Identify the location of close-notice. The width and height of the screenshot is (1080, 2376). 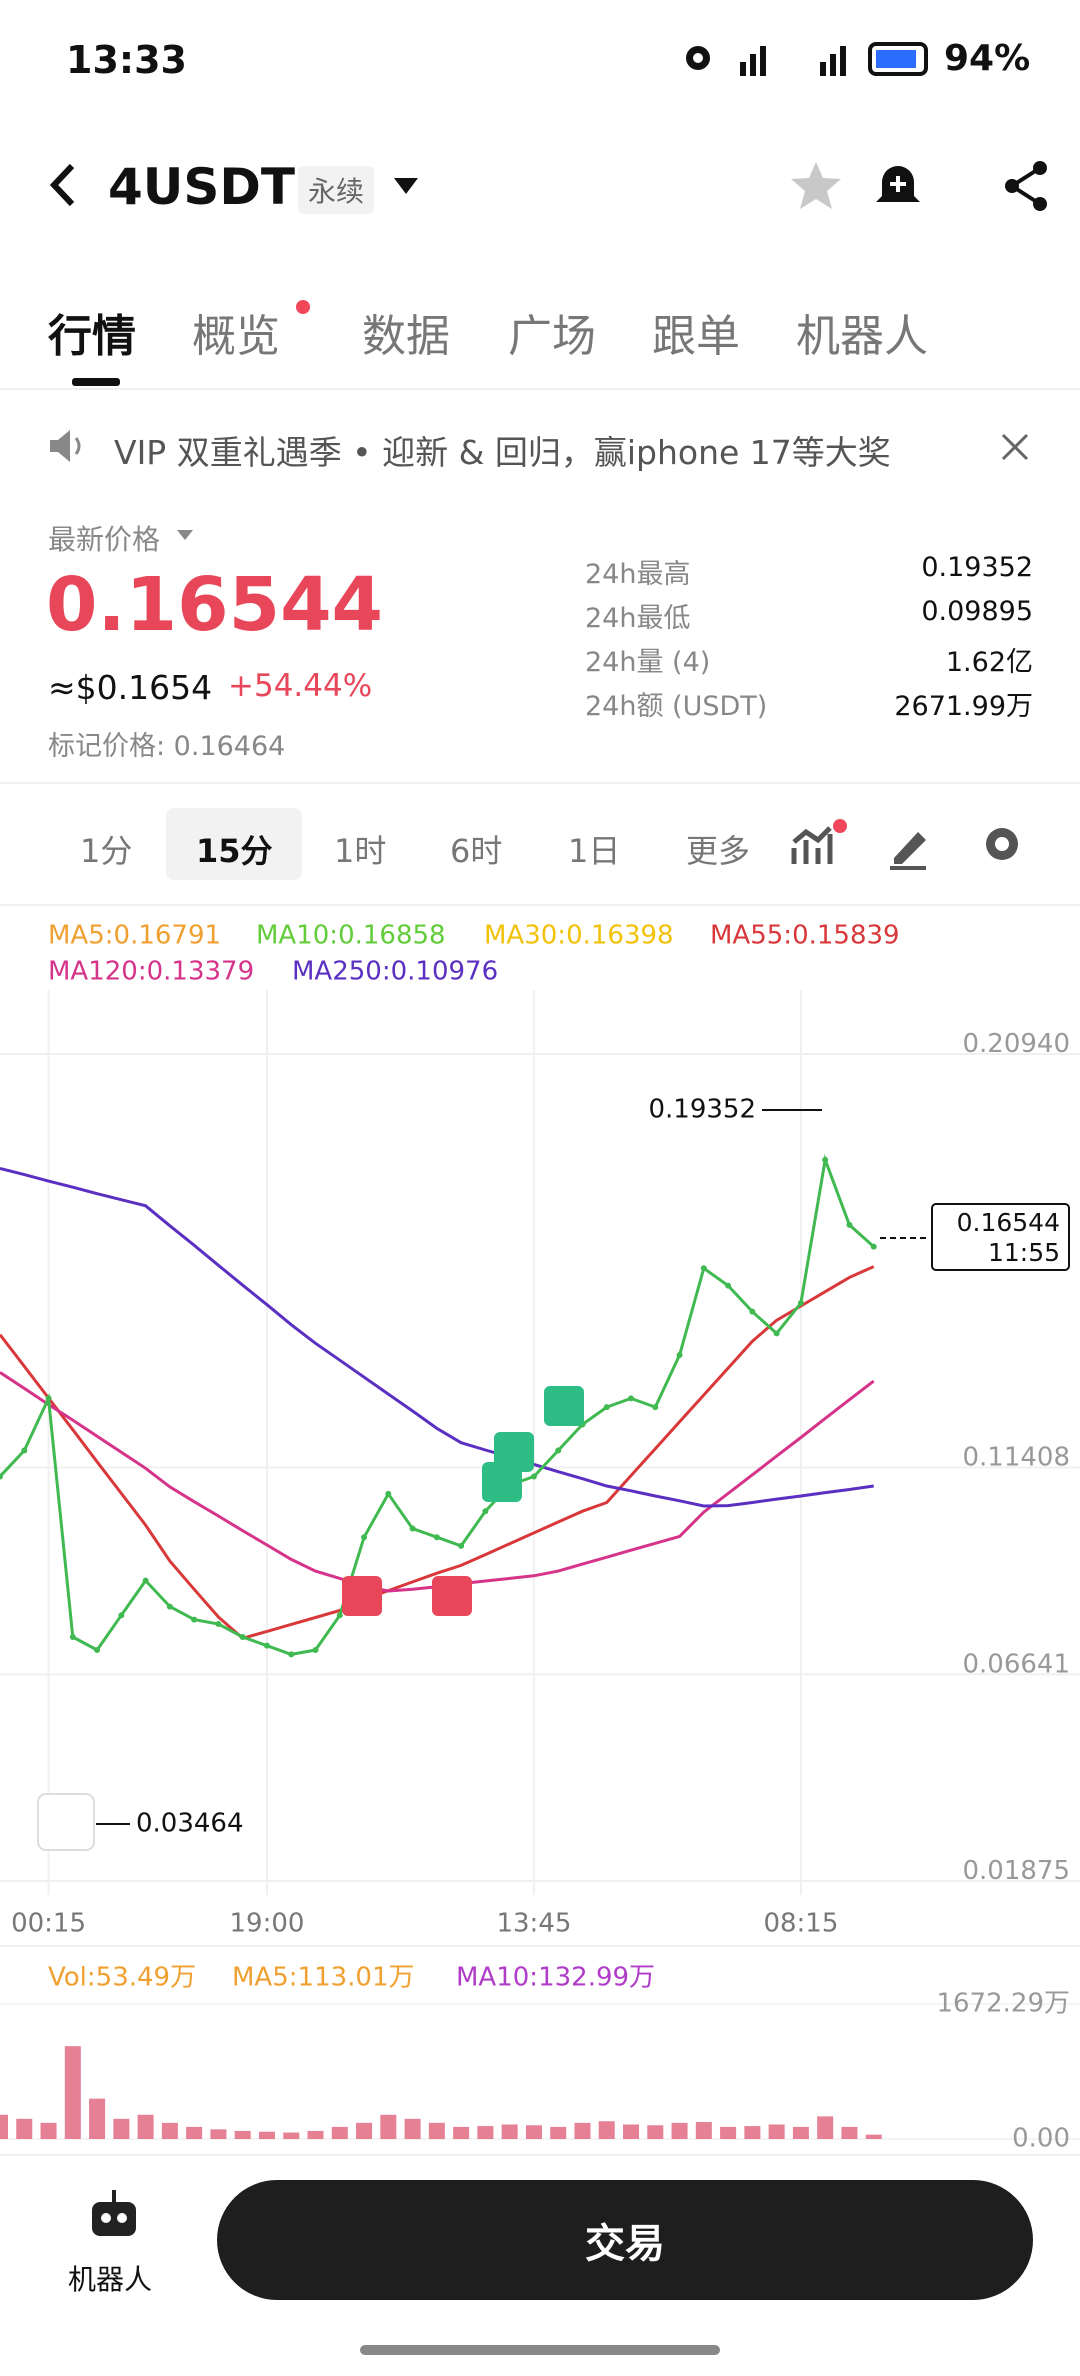
(1015, 447).